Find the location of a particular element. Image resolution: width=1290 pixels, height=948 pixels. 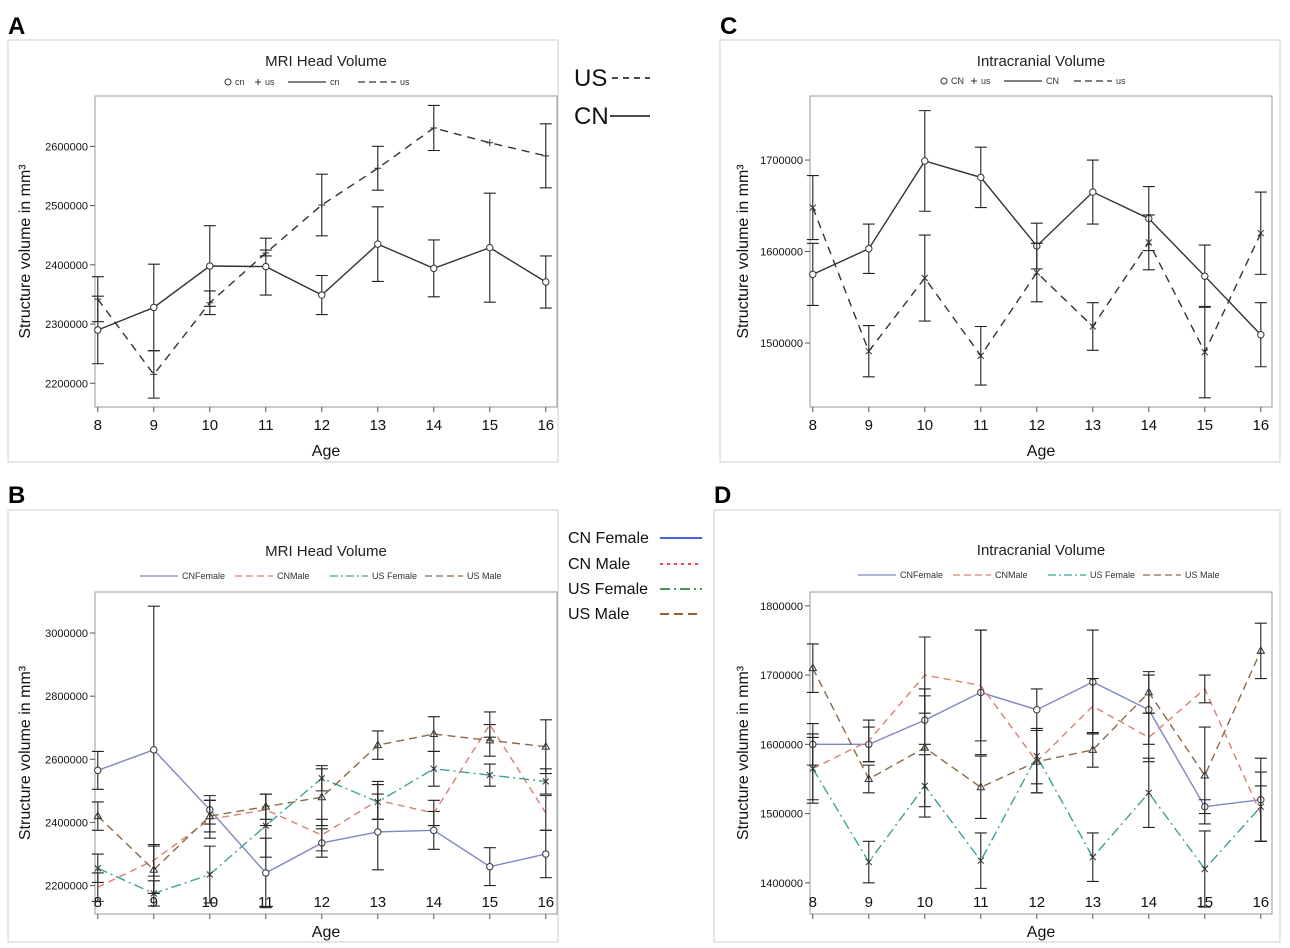

y-tick-label: 1800000 is located at coordinates (781, 607).